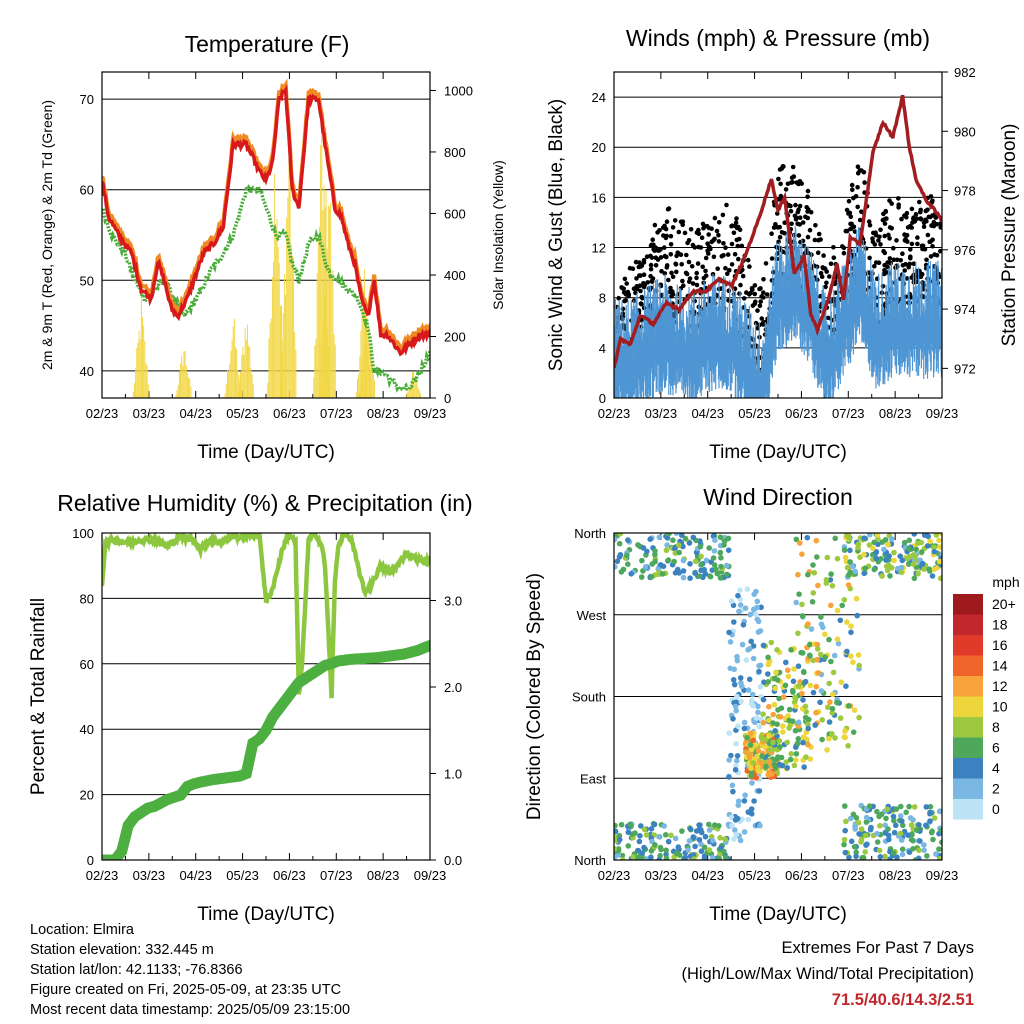 This screenshot has height=1024, width=1024. I want to click on x-tick-label: 03/23, so click(149, 875).